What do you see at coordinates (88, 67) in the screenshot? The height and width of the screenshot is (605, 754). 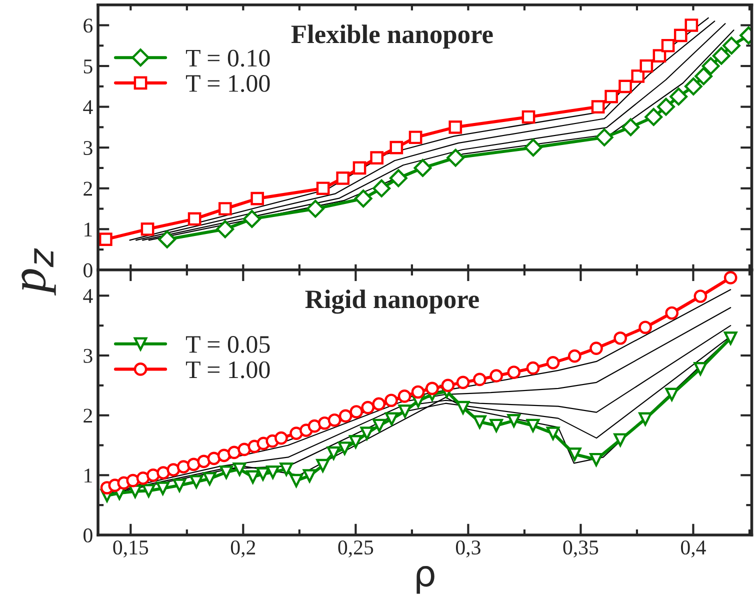 I see `y-tick-label: 5` at bounding box center [88, 67].